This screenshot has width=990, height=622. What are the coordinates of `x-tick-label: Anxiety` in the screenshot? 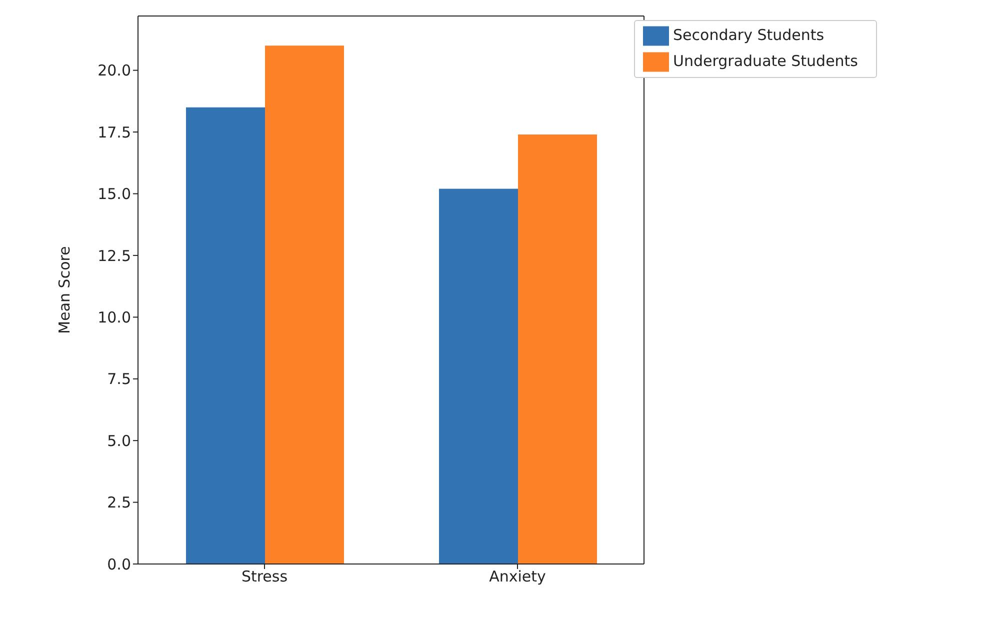 It's located at (517, 577).